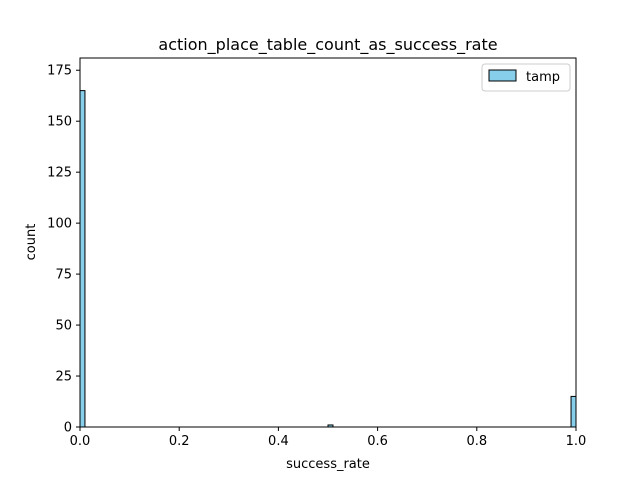 The image size is (640, 480). What do you see at coordinates (502, 75) in the screenshot?
I see `legend-swatch-tamp` at bounding box center [502, 75].